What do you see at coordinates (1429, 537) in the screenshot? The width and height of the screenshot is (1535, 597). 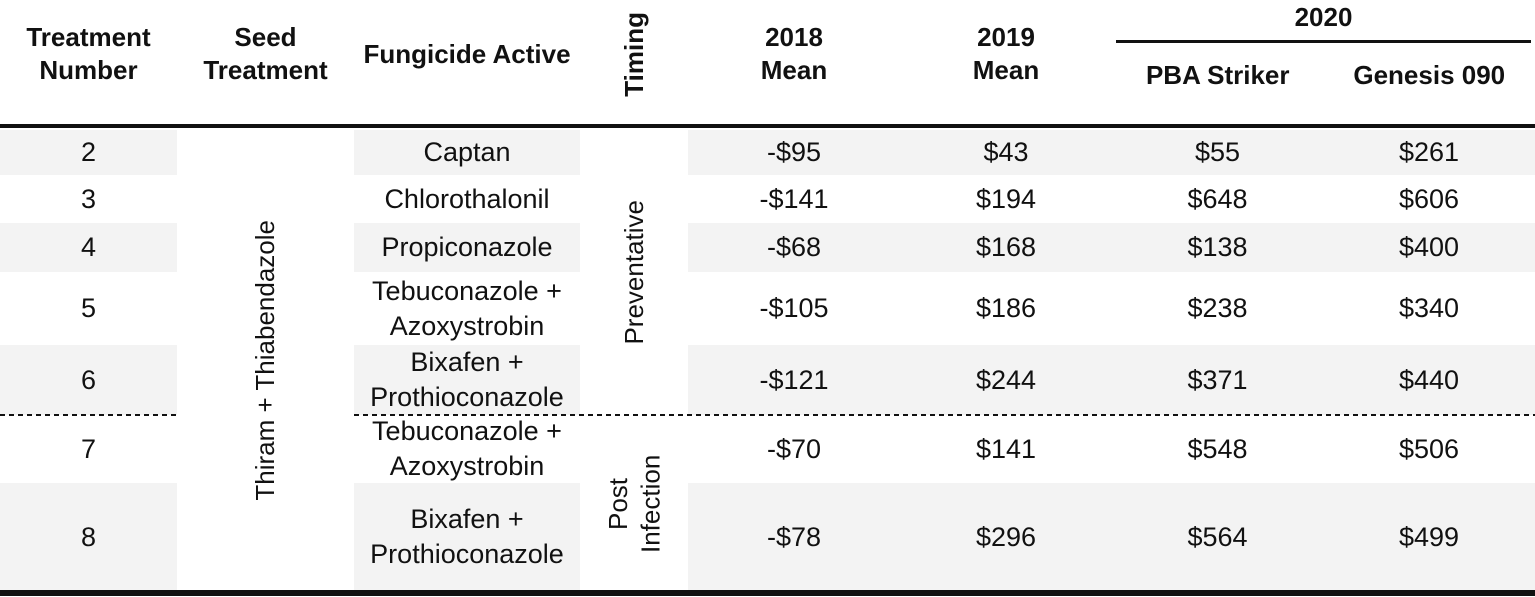 I see `row-8-genesis-090: $499` at bounding box center [1429, 537].